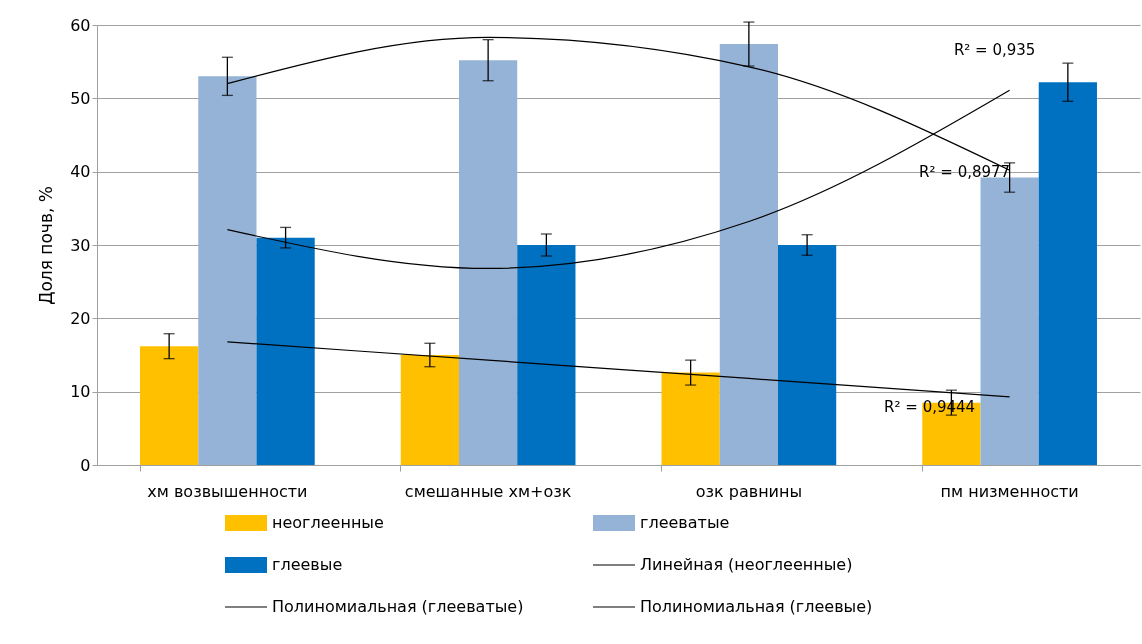 The height and width of the screenshot is (644, 1142). Describe the element at coordinates (328, 522) in the screenshot. I see `legend-label: неоглеенные` at that location.